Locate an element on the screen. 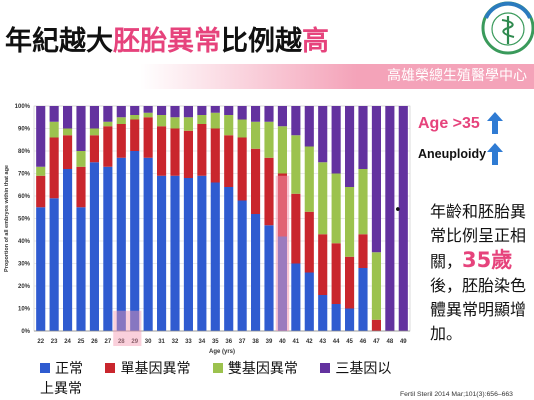  x-tick-label: 36 is located at coordinates (228, 342).